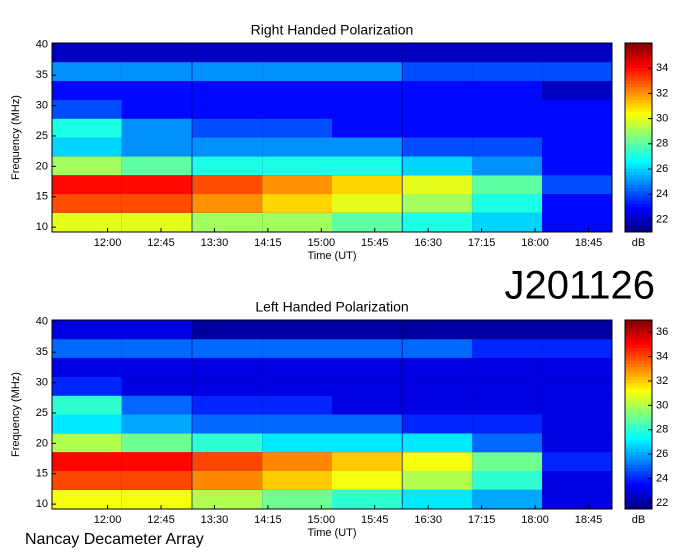  Describe the element at coordinates (662, 478) in the screenshot. I see `colorbar-tick-label: 24` at that location.